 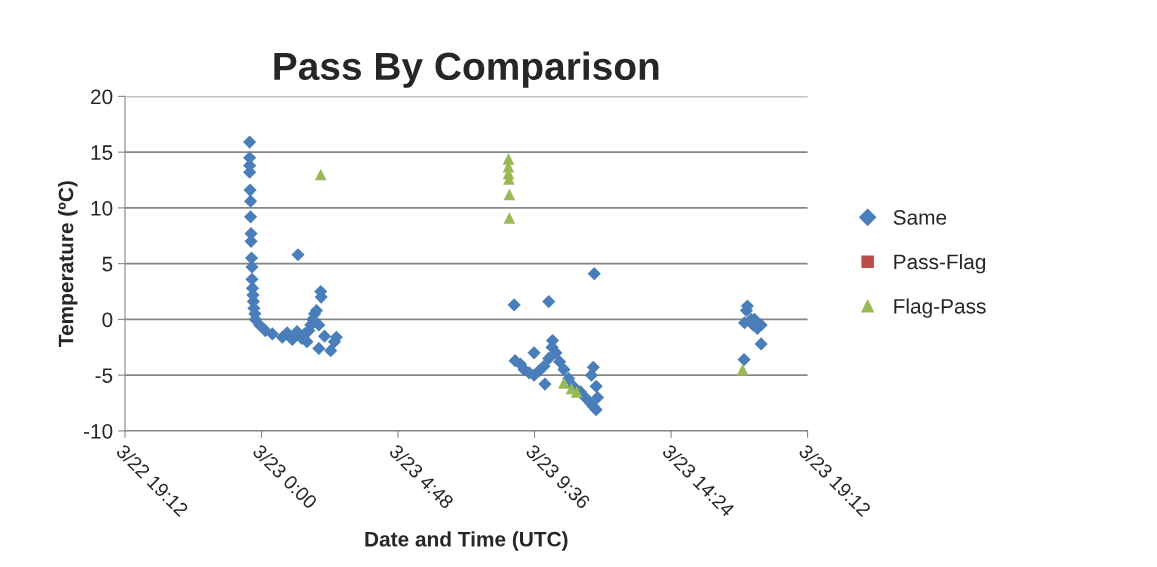 What do you see at coordinates (940, 308) in the screenshot?
I see `legend-label: Flag-Pass` at bounding box center [940, 308].